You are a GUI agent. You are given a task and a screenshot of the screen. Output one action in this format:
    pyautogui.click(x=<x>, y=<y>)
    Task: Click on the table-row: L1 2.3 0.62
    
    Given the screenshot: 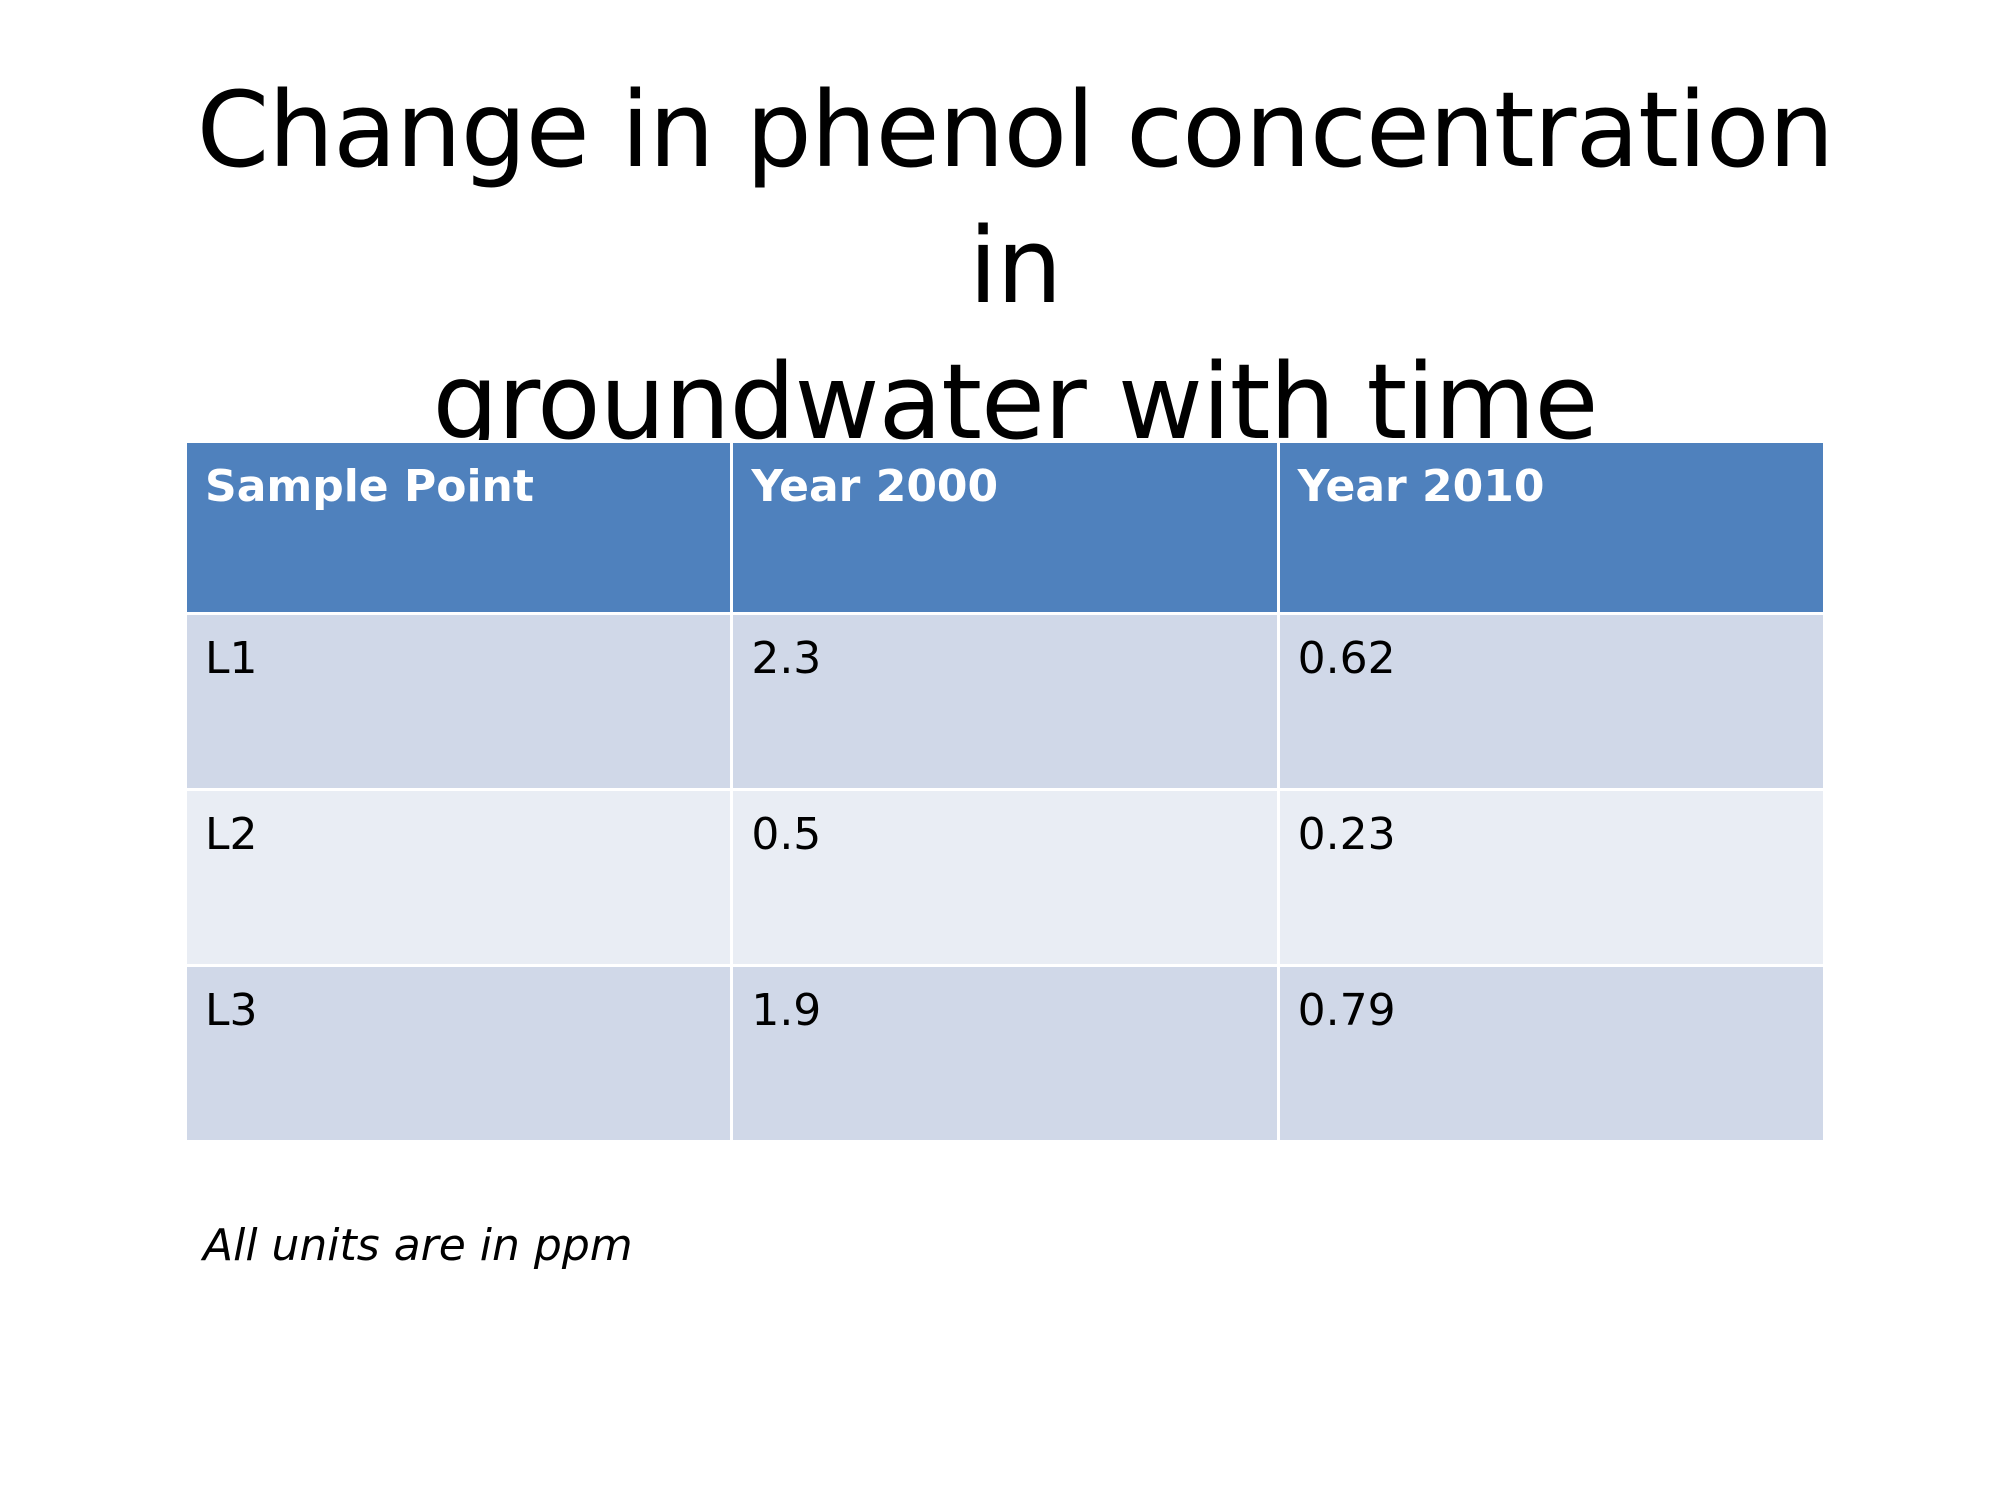 What is the action you would take?
    pyautogui.click(x=1005, y=701)
    